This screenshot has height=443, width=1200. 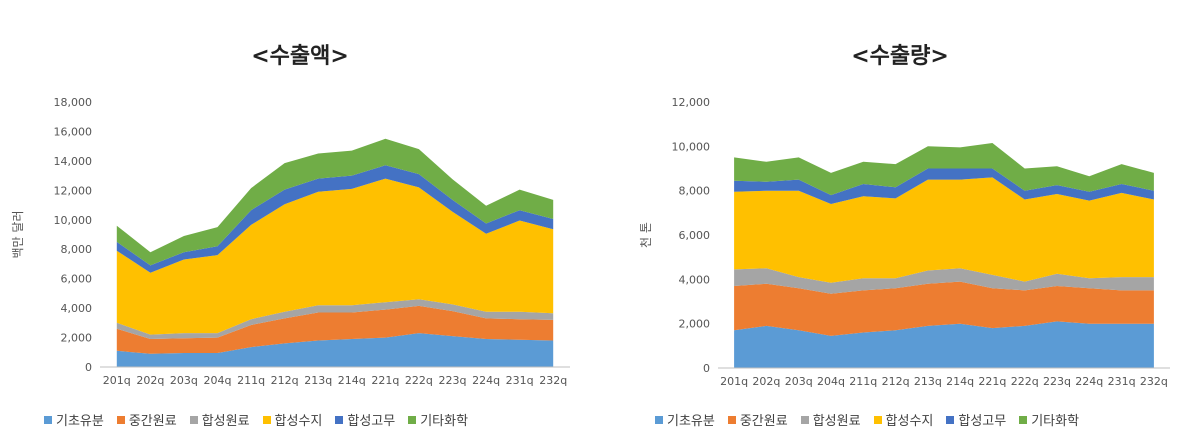 What do you see at coordinates (73, 161) in the screenshot?
I see `y-tick-label: 14,000` at bounding box center [73, 161].